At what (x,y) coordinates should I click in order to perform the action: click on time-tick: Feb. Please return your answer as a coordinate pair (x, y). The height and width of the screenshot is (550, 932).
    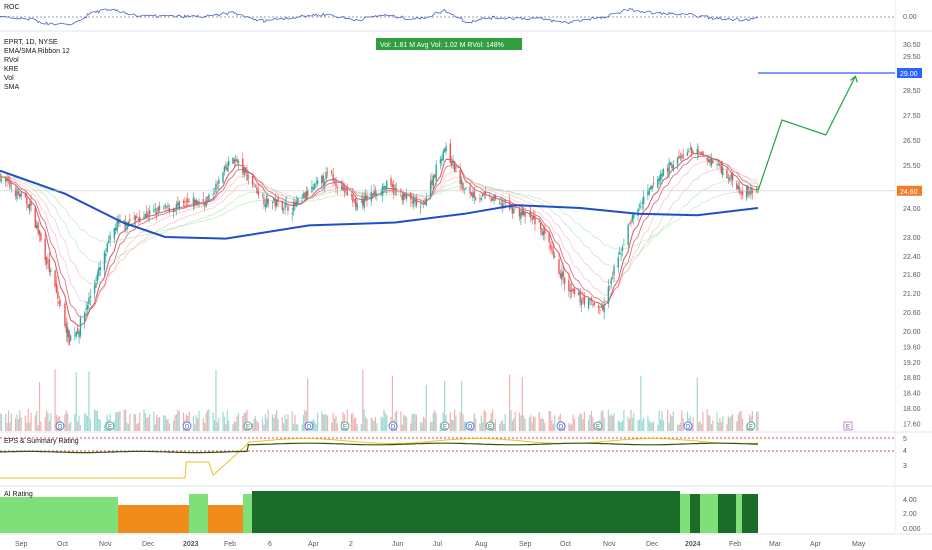
    Looking at the image, I should click on (230, 544).